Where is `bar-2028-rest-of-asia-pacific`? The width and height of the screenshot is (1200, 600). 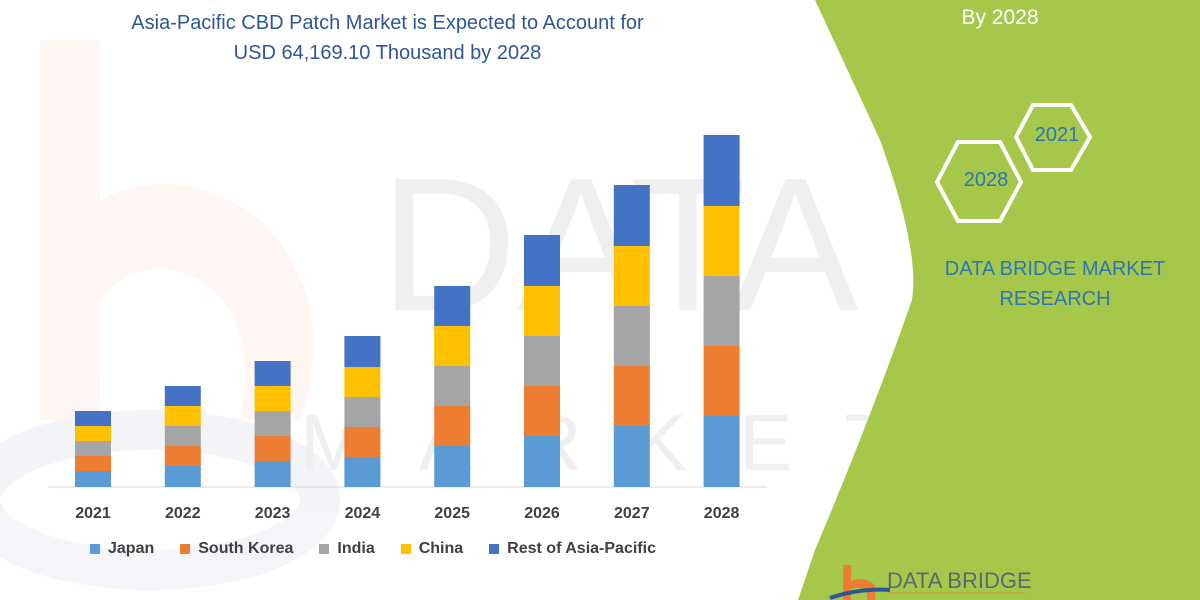
bar-2028-rest-of-asia-pacific is located at coordinates (721, 170).